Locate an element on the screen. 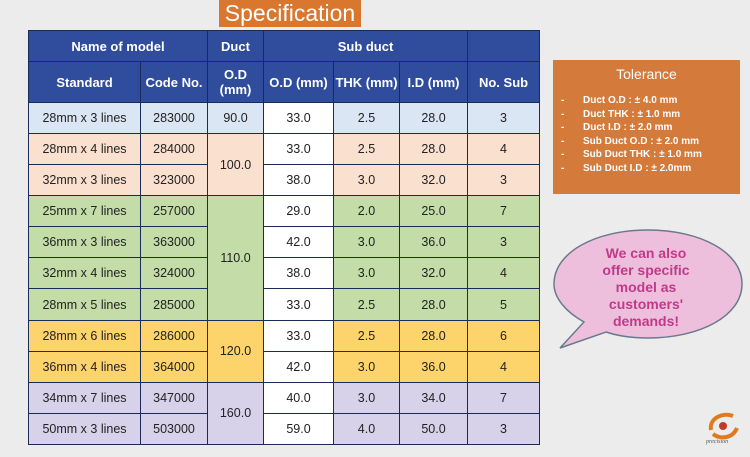 This screenshot has width=750, height=457. standard-cell: 28mm x 5 lines is located at coordinates (84, 304).